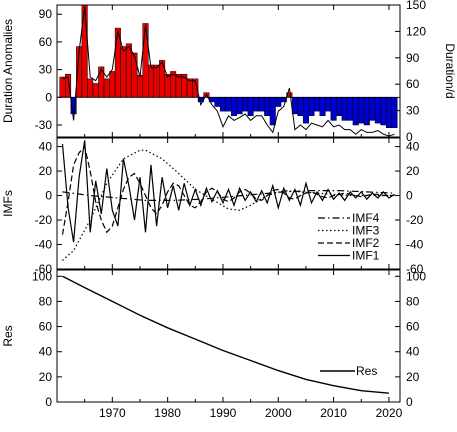  What do you see at coordinates (46, 70) in the screenshot?
I see `p1-ytick-label: 30` at bounding box center [46, 70].